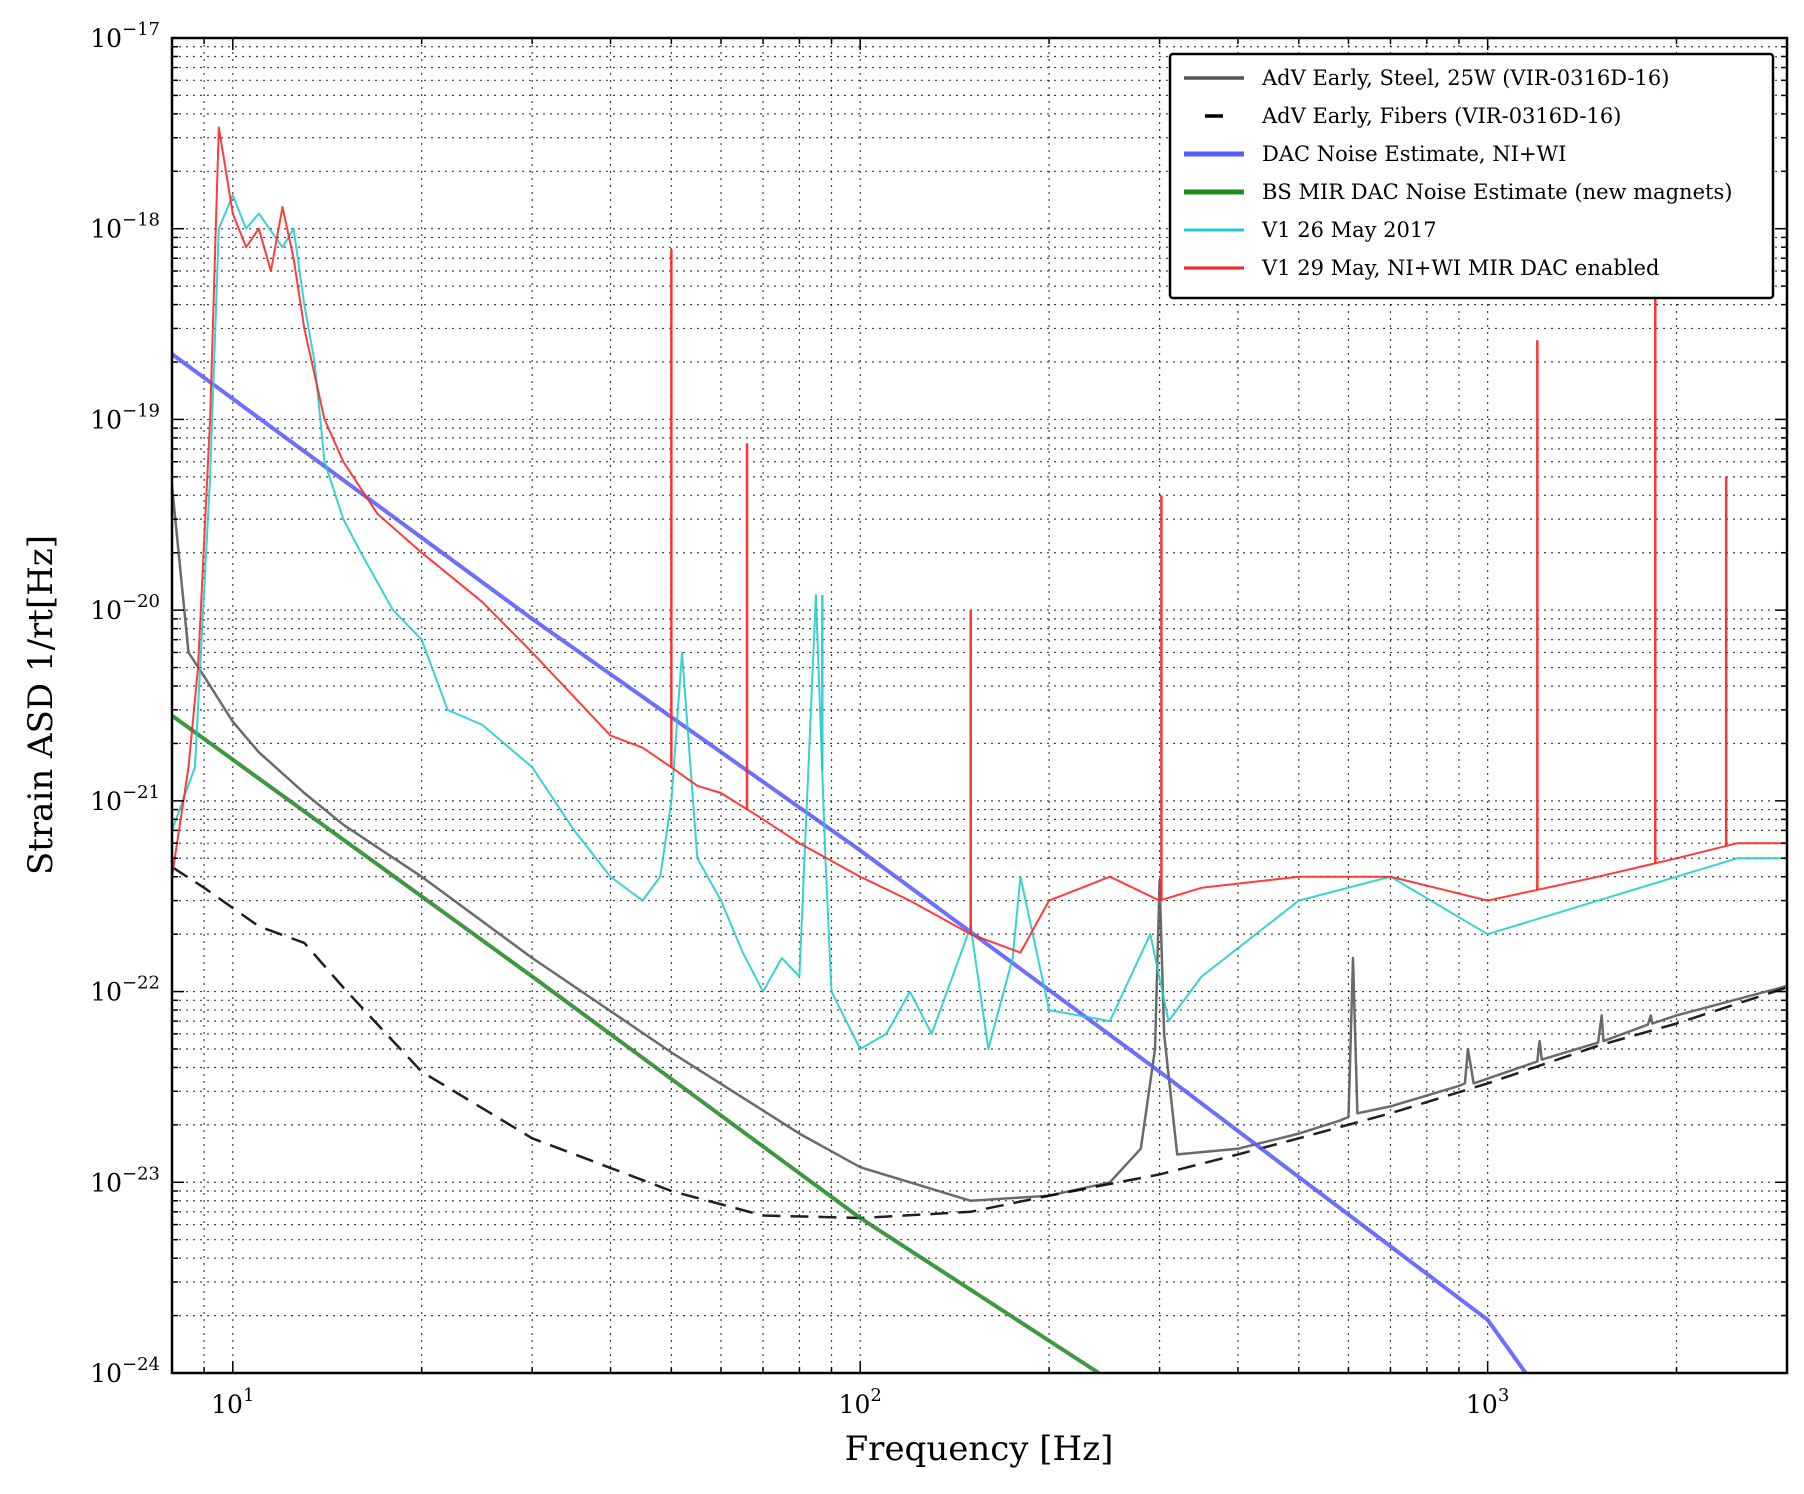  What do you see at coordinates (979, 1449) in the screenshot?
I see `x-axis-label: Frequency [Hz]` at bounding box center [979, 1449].